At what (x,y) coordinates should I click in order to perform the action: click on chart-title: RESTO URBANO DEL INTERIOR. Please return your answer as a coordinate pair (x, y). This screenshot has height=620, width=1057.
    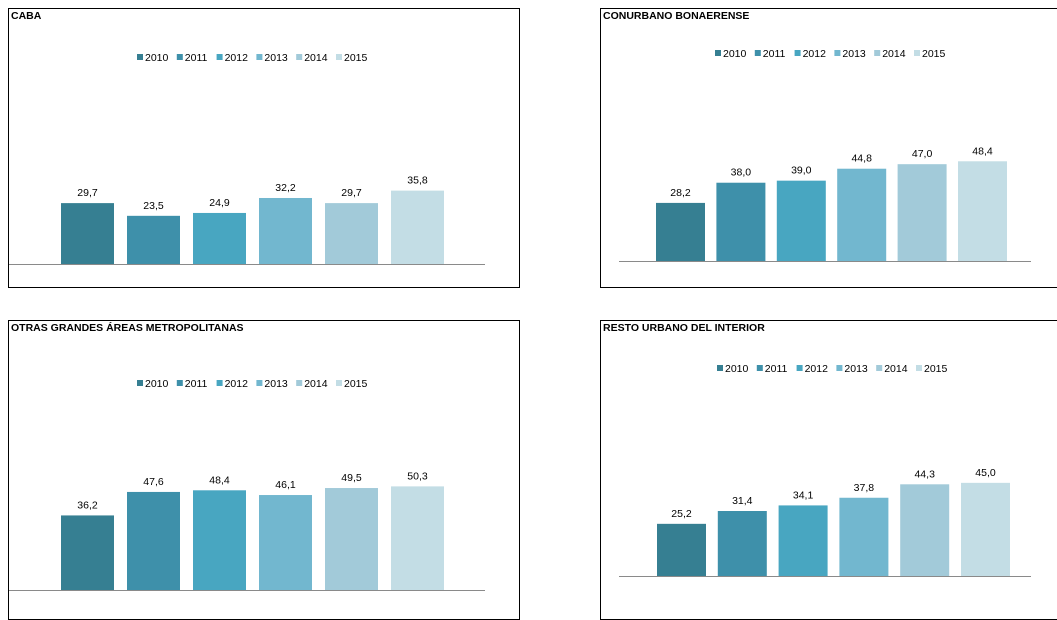
    Looking at the image, I should click on (684, 328).